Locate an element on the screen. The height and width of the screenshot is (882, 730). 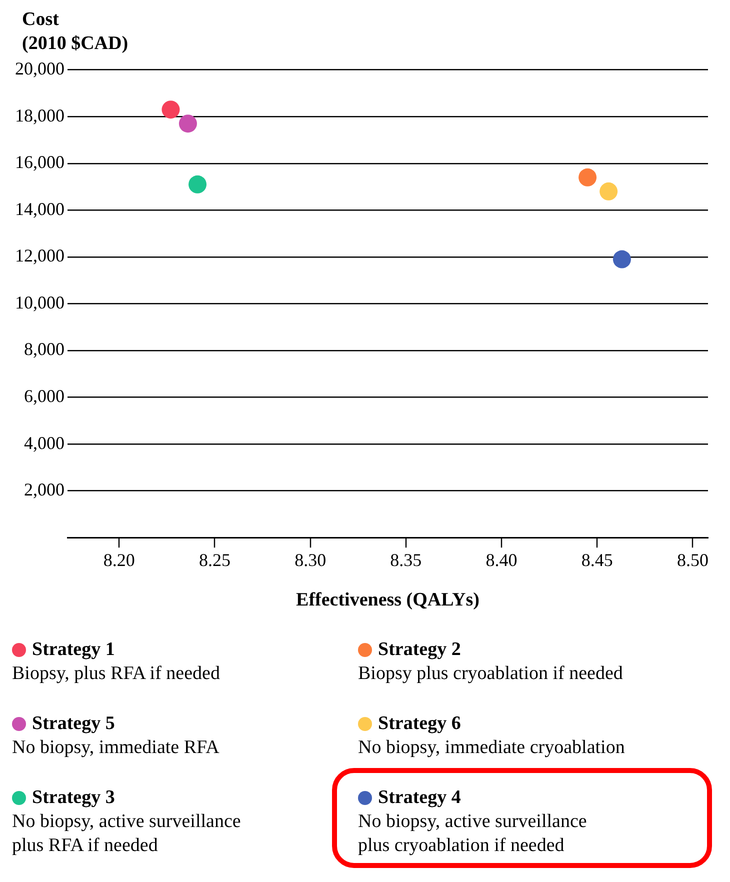
text: No biopsy, immediate cryoablation is located at coordinates (492, 748).